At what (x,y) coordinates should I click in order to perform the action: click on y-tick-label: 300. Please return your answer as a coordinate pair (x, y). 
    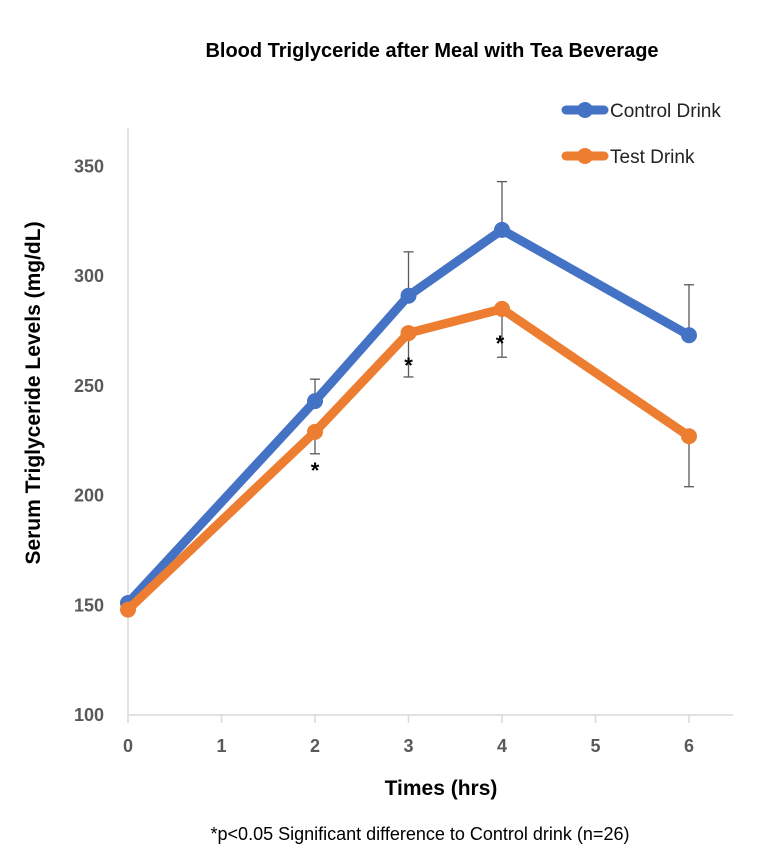
    Looking at the image, I should click on (89, 276).